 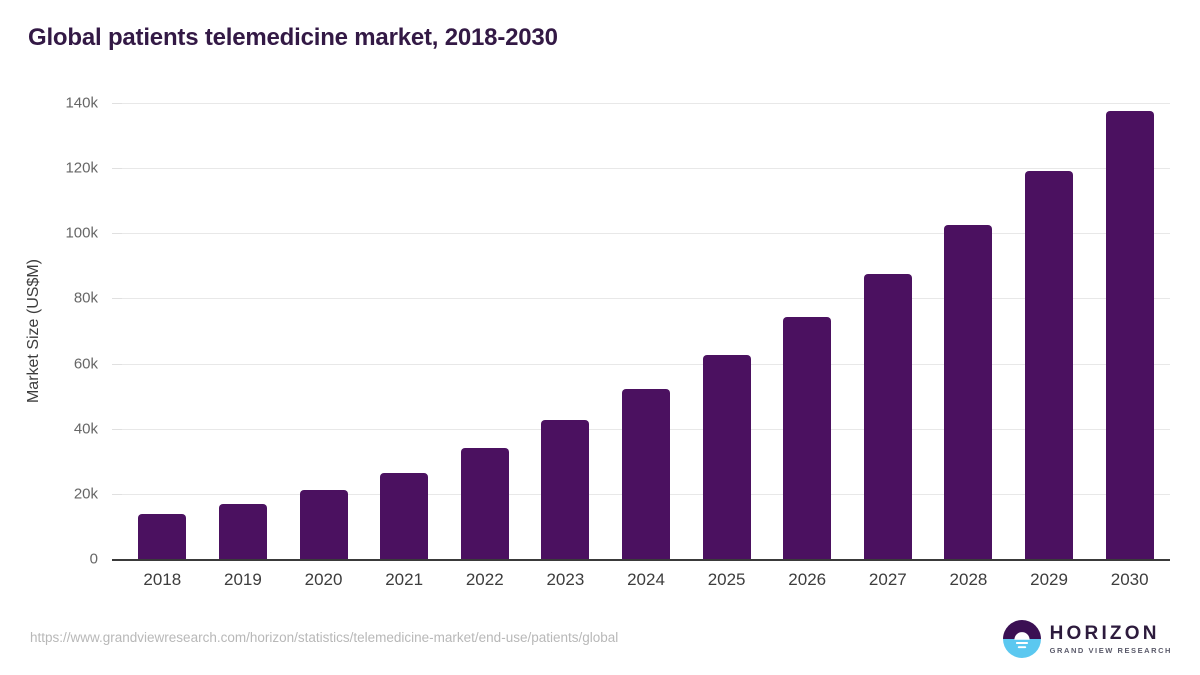 What do you see at coordinates (242, 531) in the screenshot?
I see `bar-2019` at bounding box center [242, 531].